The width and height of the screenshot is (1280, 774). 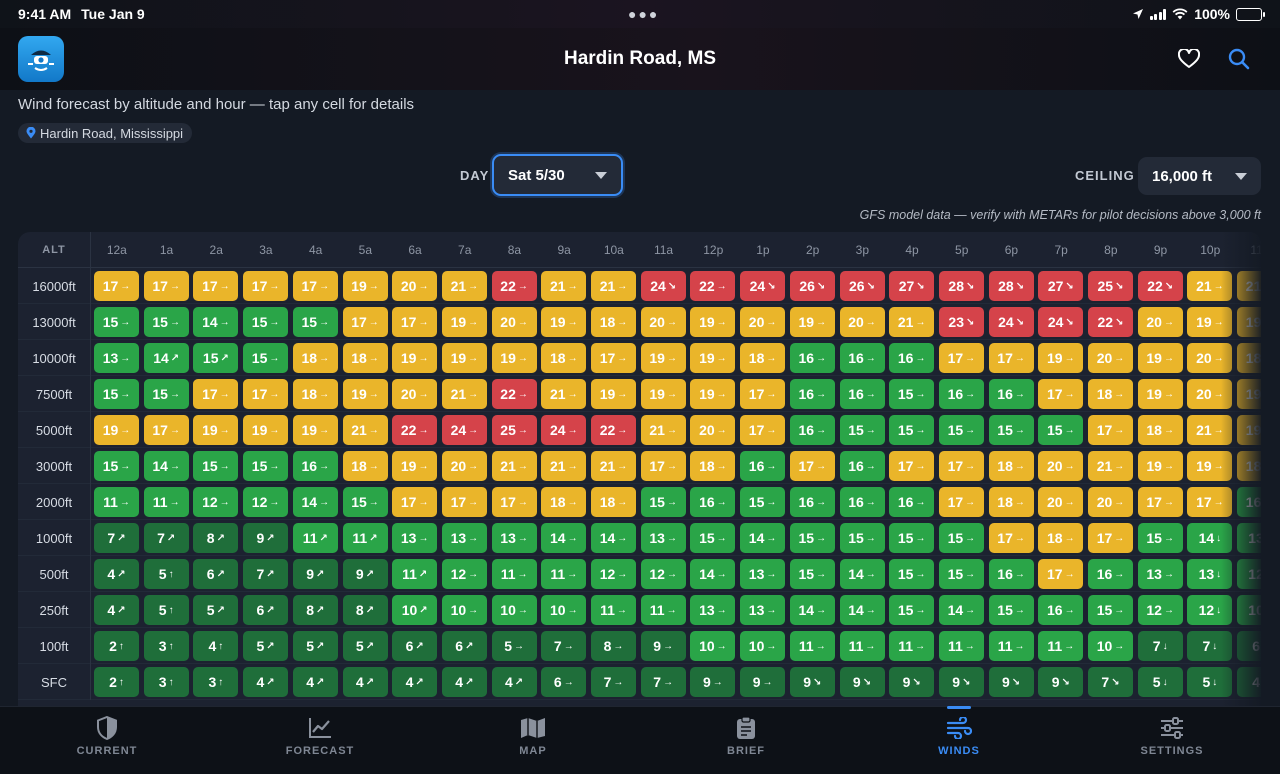 What do you see at coordinates (1249, 538) in the screenshot?
I see `wind-cell: 13↓` at bounding box center [1249, 538].